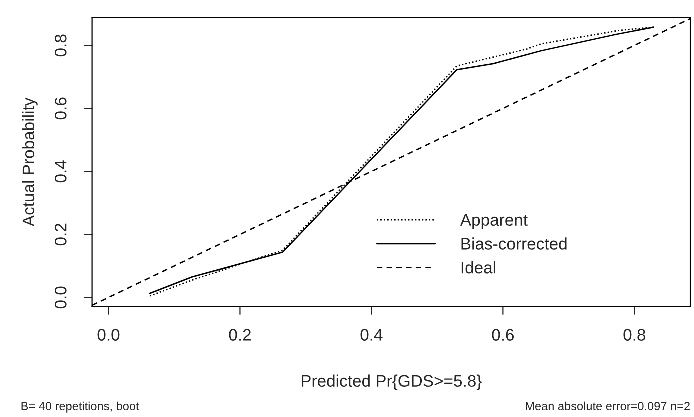  What do you see at coordinates (60, 235) in the screenshot?
I see `y-tick-label: 0.2` at bounding box center [60, 235].